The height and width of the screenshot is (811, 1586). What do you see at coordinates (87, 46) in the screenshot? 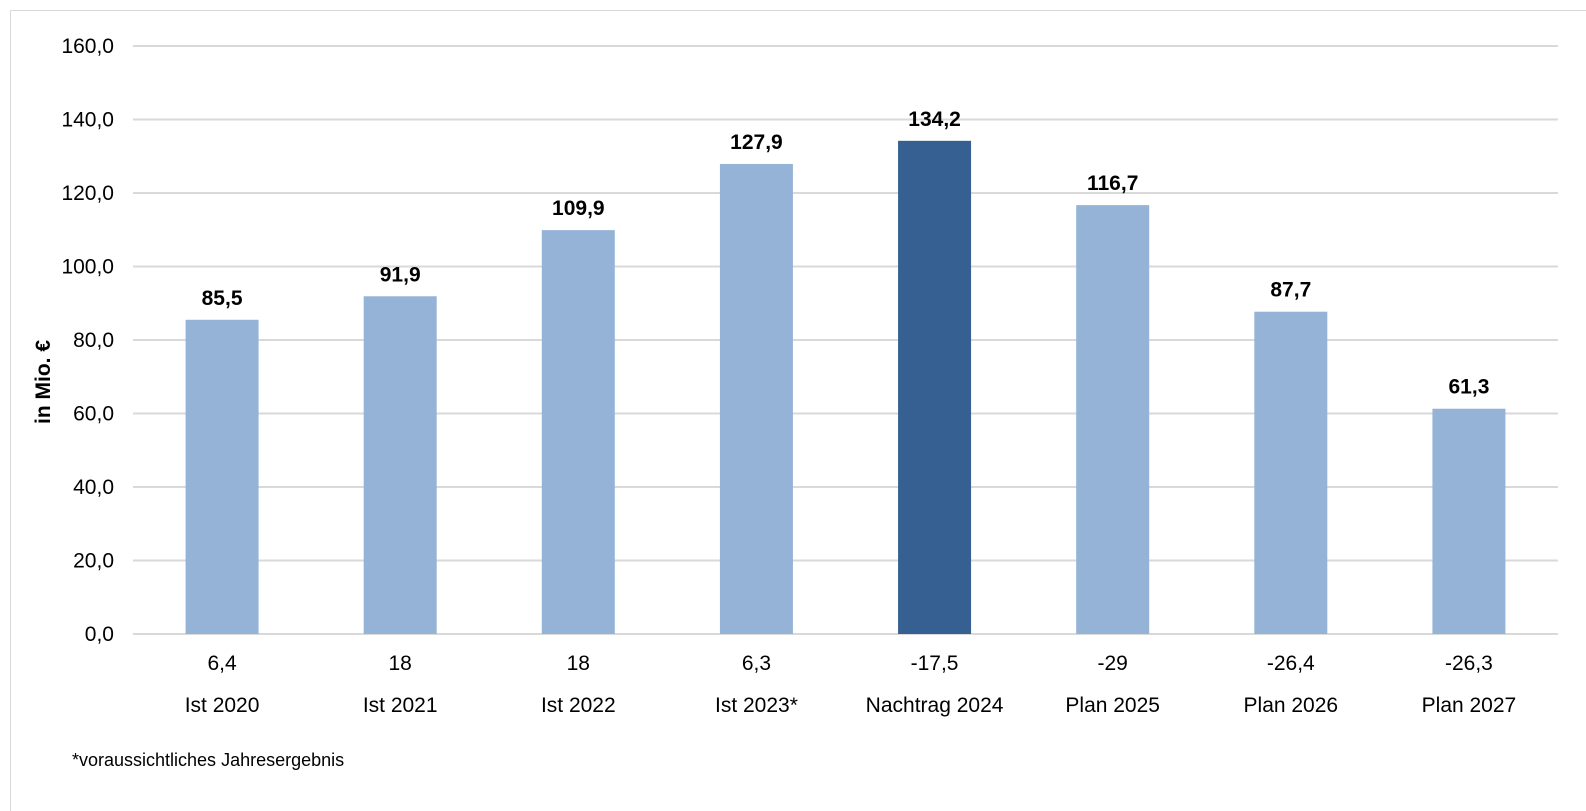
I see `y-tick-label: 160,0` at bounding box center [87, 46].